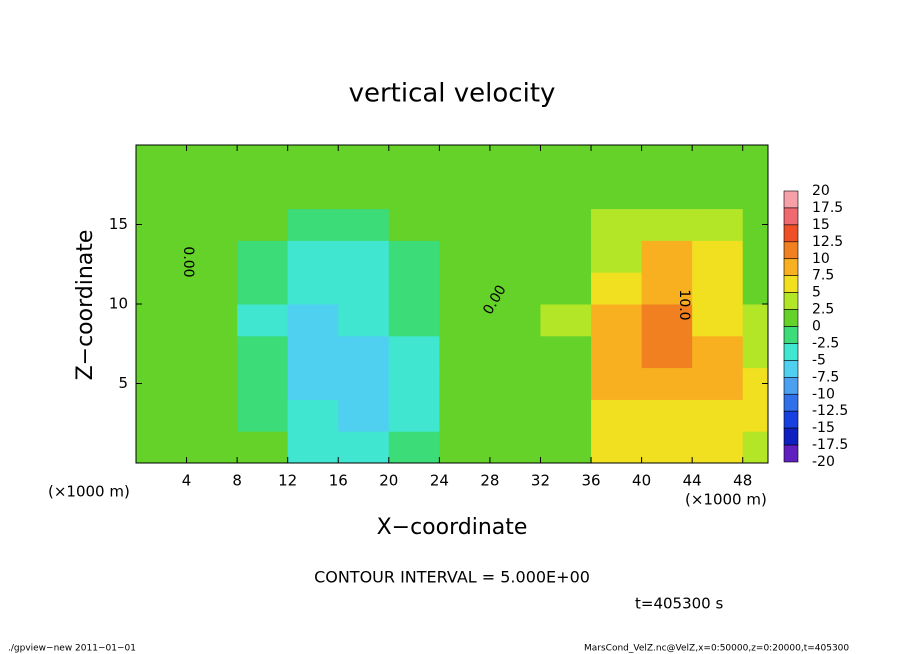 Image resolution: width=904 pixels, height=654 pixels. I want to click on colorbar-label: -12.5, so click(830, 411).